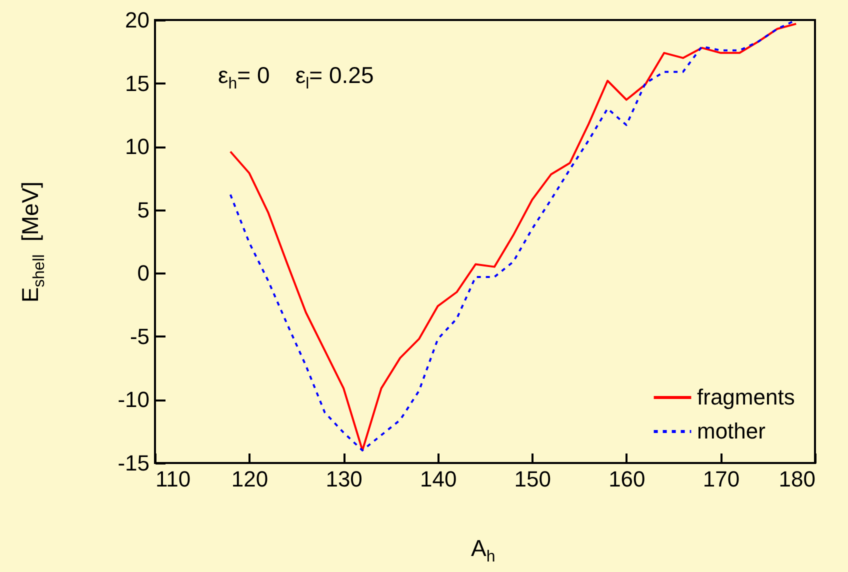 The image size is (848, 572). Describe the element at coordinates (296, 78) in the screenshot. I see `annotation: ε$_{h}$= 0 ε$_{l}$= 0.25` at that location.